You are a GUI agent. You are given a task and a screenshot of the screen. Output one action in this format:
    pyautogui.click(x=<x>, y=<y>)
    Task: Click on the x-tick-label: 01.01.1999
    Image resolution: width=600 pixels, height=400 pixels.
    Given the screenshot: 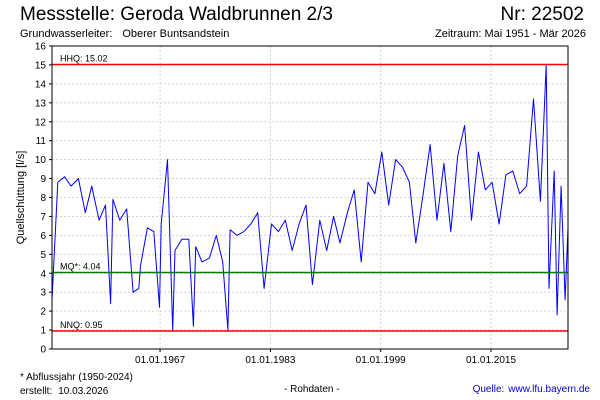 What is the action you would take?
    pyautogui.click(x=381, y=360)
    